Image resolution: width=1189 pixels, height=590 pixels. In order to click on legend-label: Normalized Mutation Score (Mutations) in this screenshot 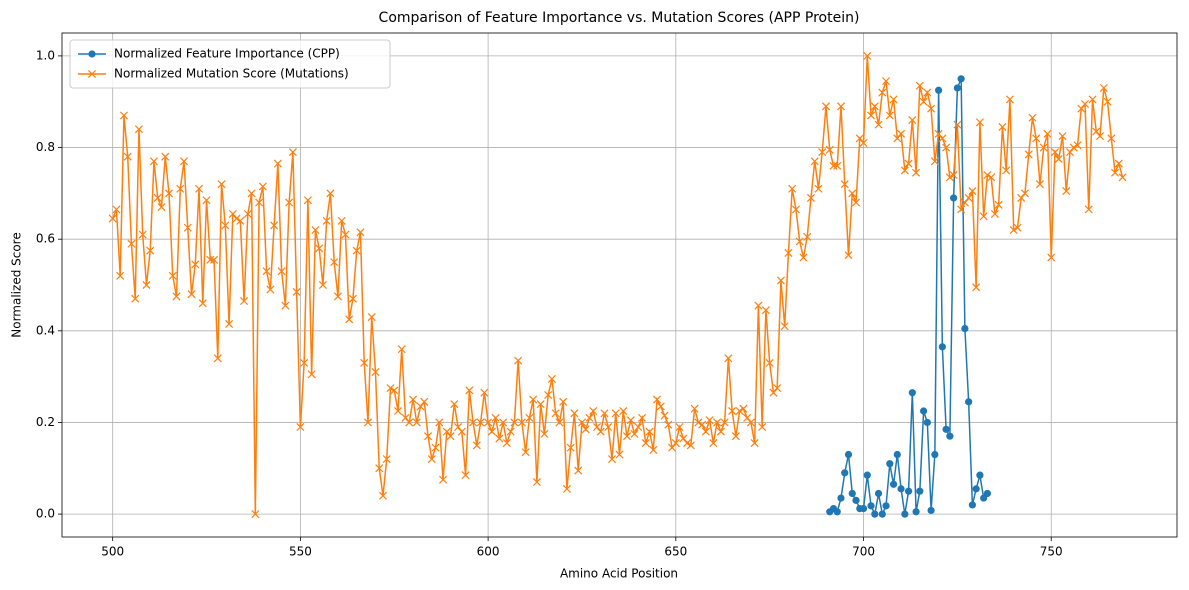, I will do `click(231, 74)`.